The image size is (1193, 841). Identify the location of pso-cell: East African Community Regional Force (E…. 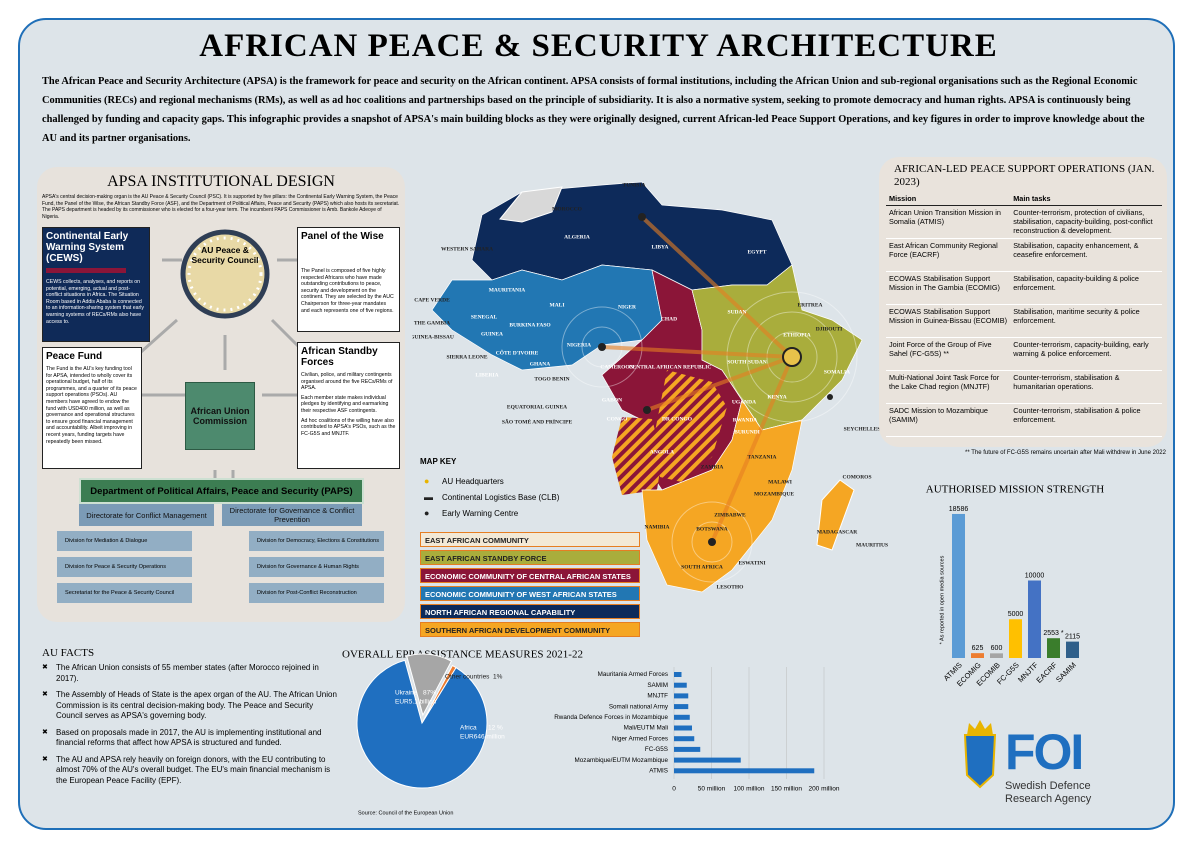
(948, 255).